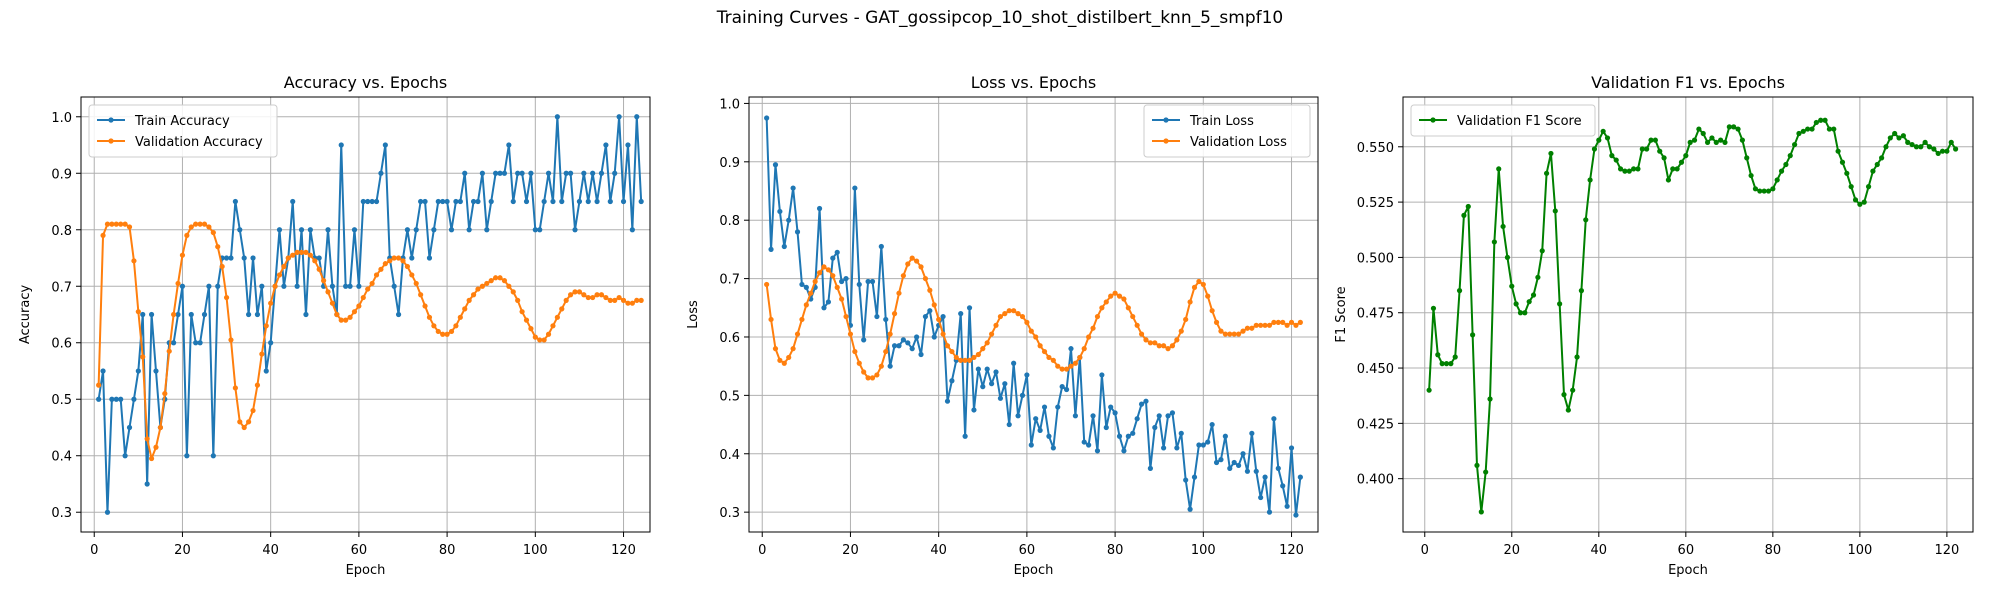 The height and width of the screenshot is (600, 2000). What do you see at coordinates (1375, 369) in the screenshot?
I see `y-tick-label: 0.450` at bounding box center [1375, 369].